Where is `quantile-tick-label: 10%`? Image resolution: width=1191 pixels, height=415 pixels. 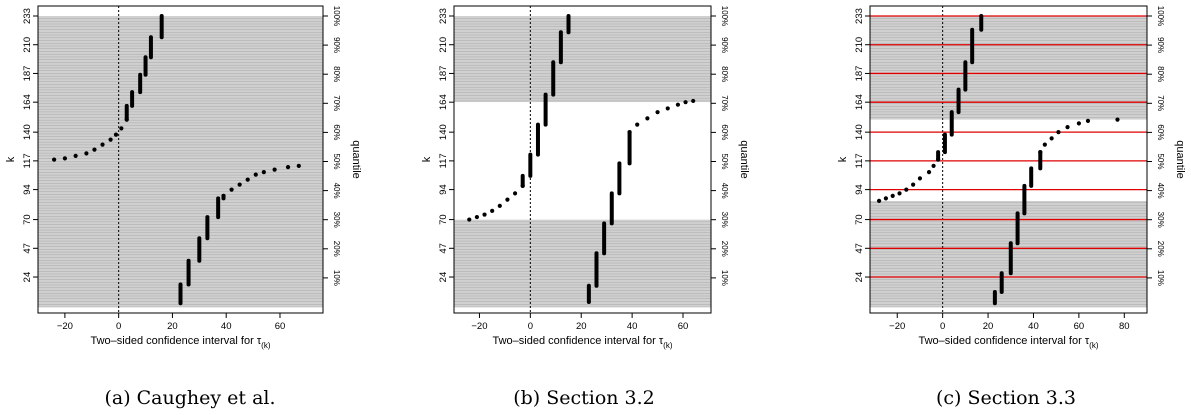 quantile-tick-label: 10% is located at coordinates (724, 278).